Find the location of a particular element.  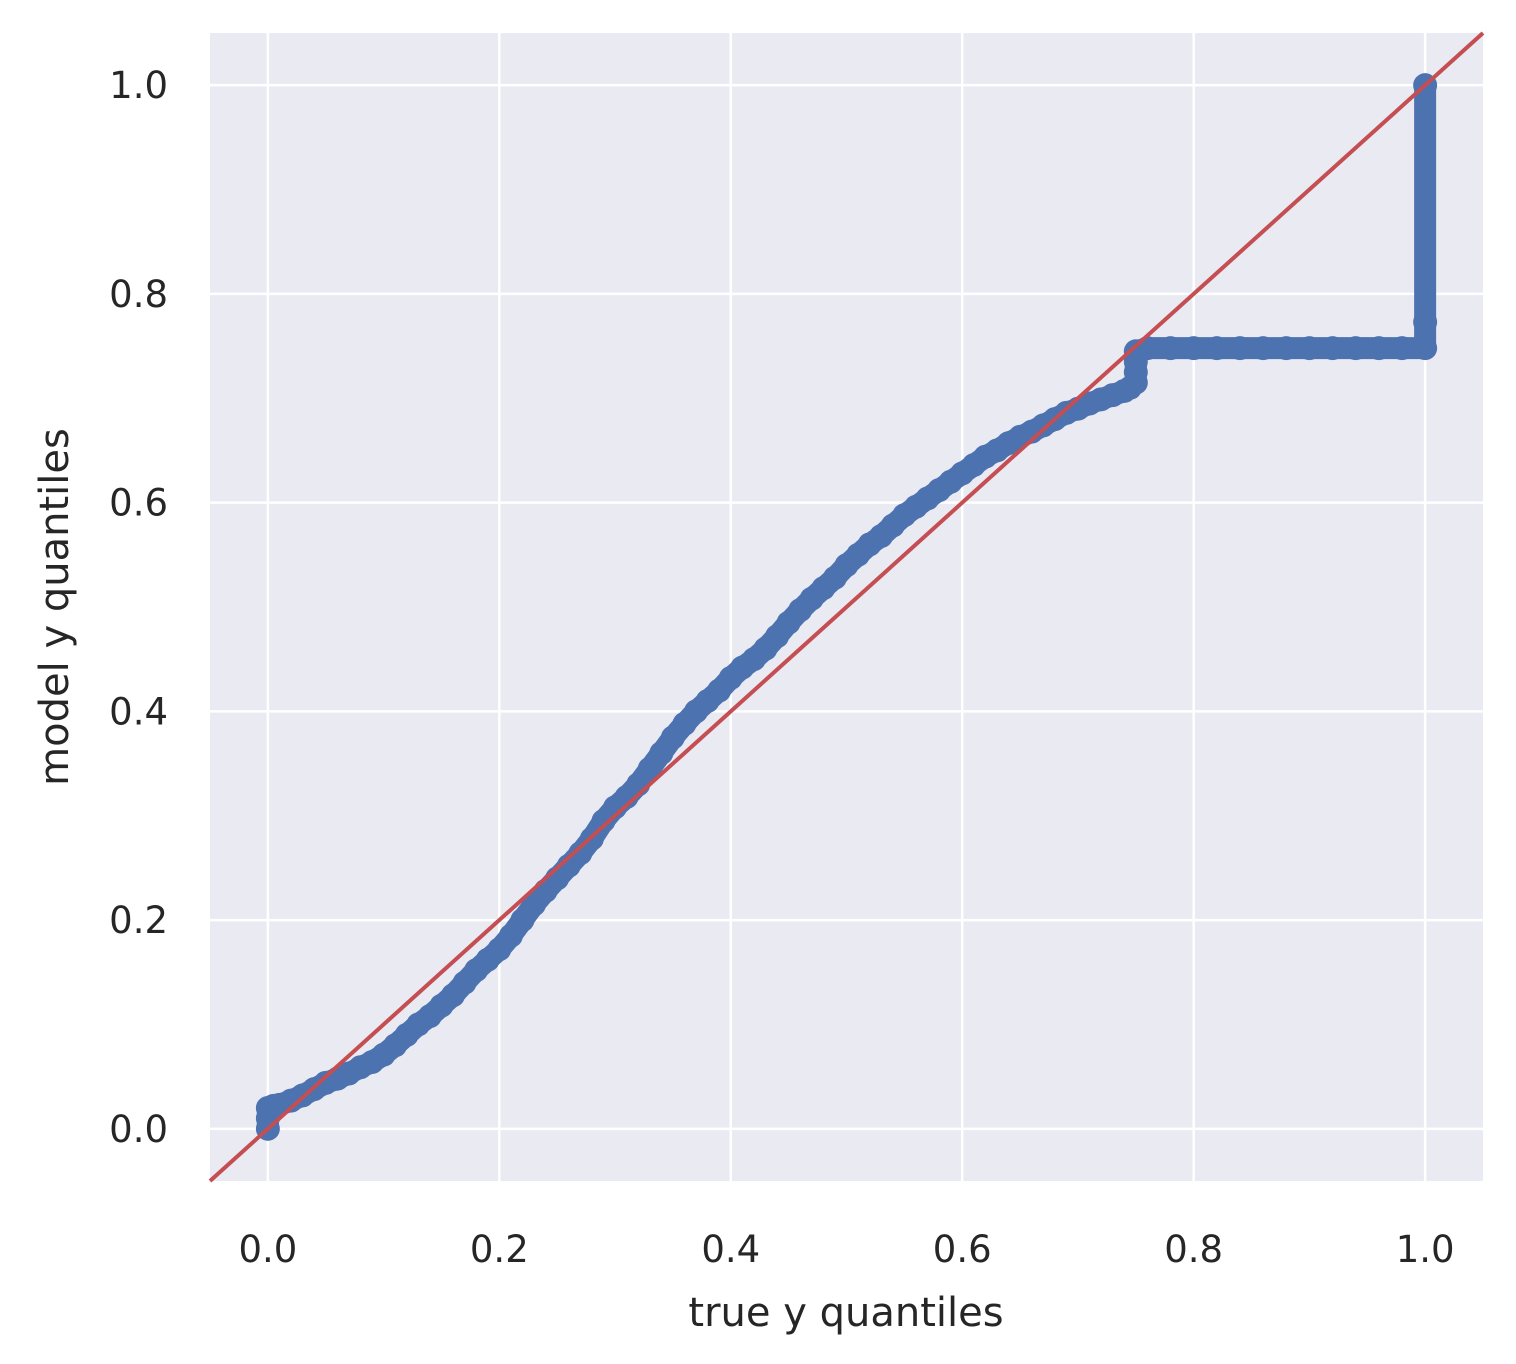

y-tick-label: 0.6 is located at coordinates (138, 503).